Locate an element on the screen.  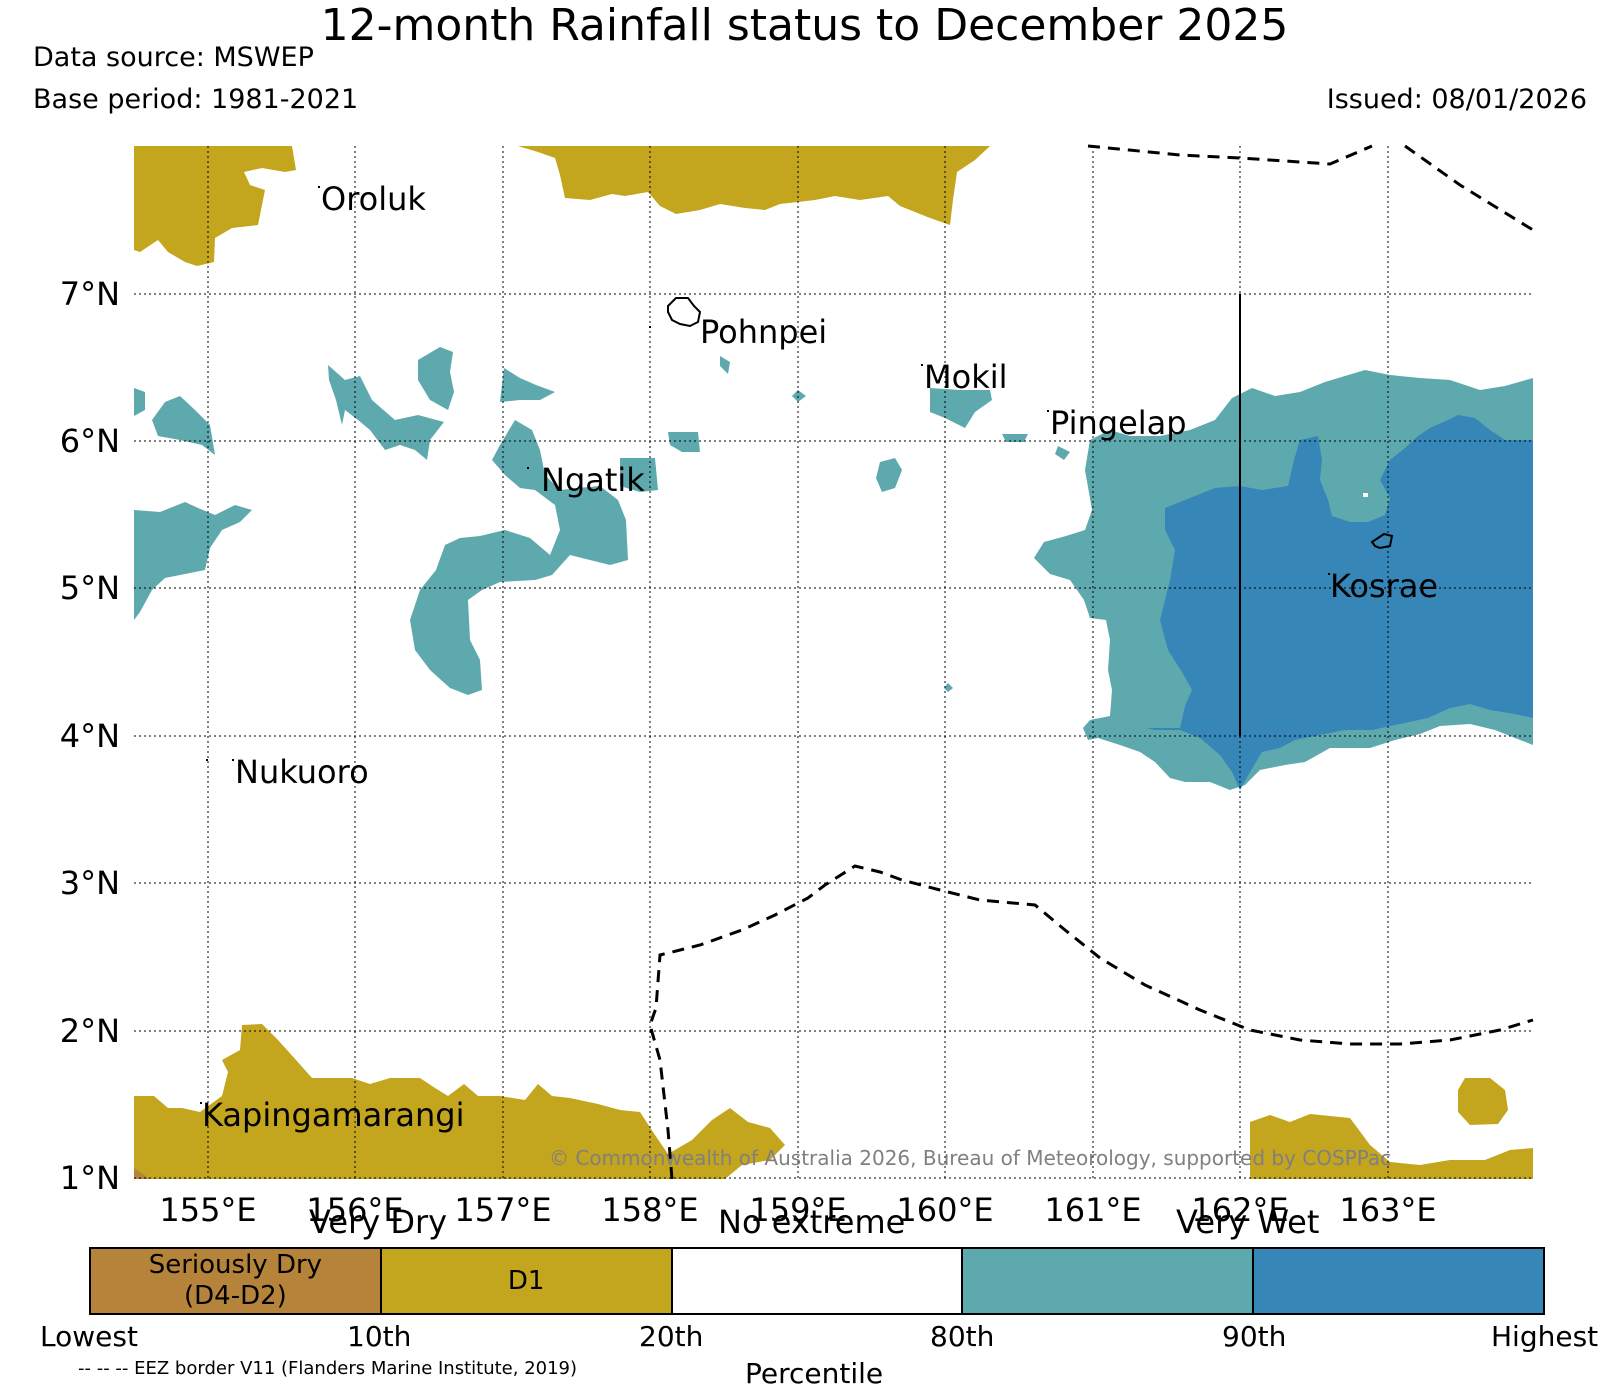
place-nukuoro: Nukuoro is located at coordinates (302, 772).